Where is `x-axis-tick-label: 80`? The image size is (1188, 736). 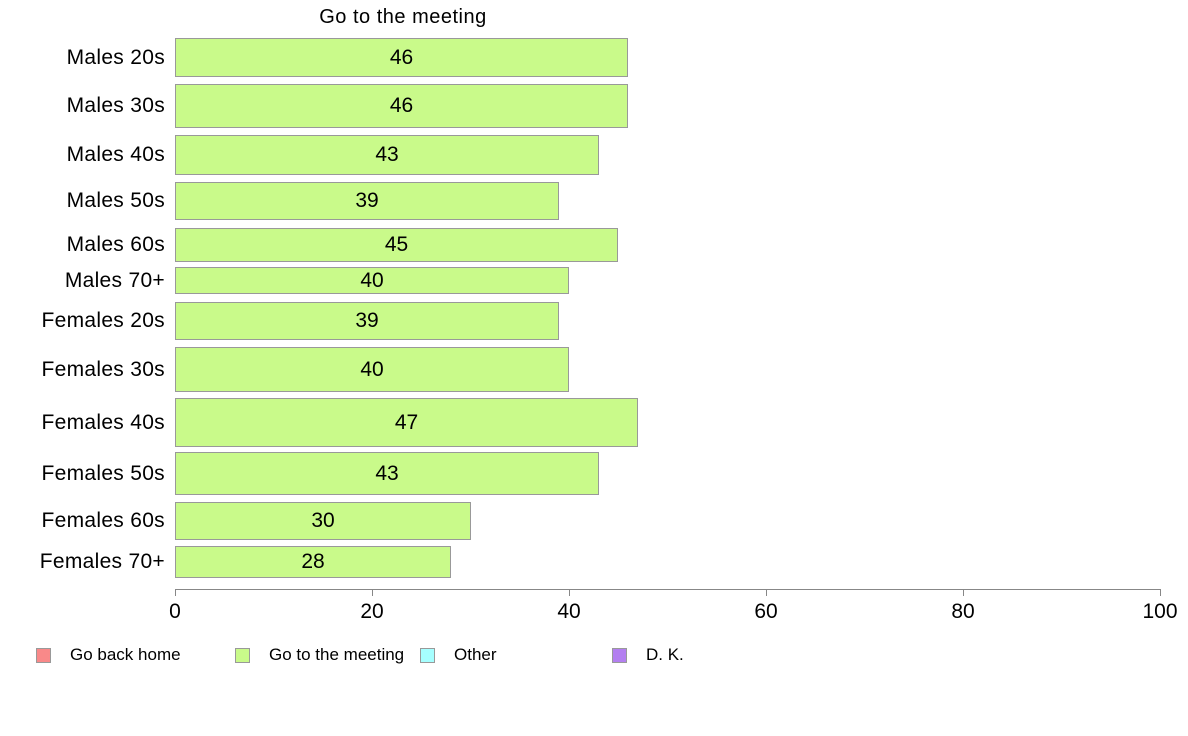
x-axis-tick-label: 80 is located at coordinates (963, 611).